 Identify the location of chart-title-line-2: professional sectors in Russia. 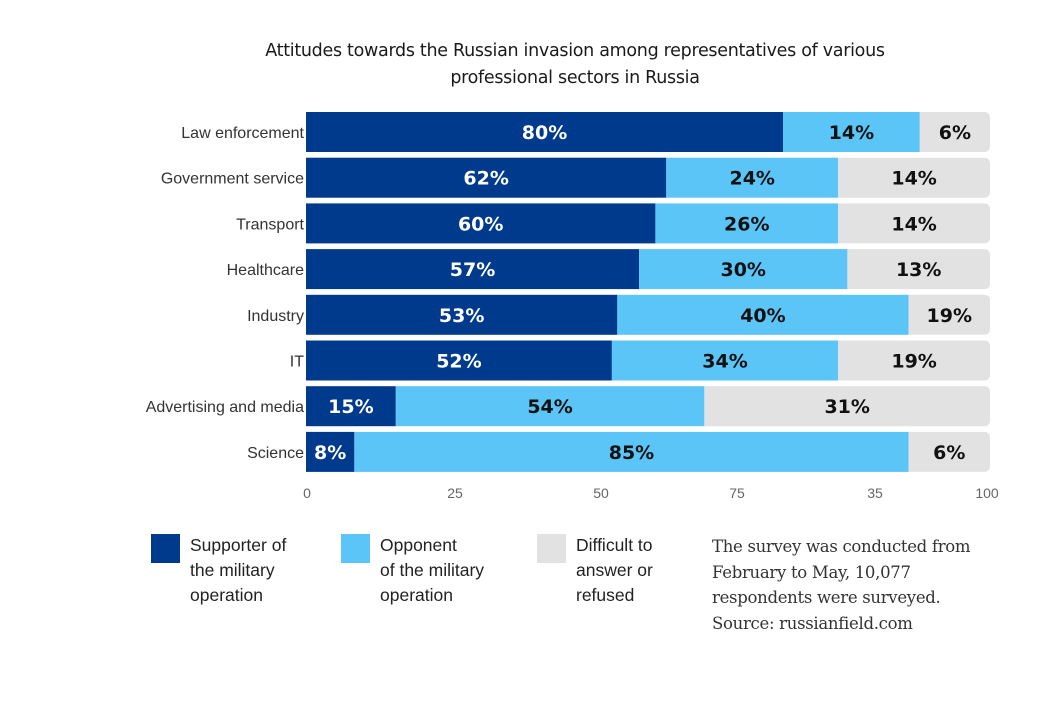
(575, 78).